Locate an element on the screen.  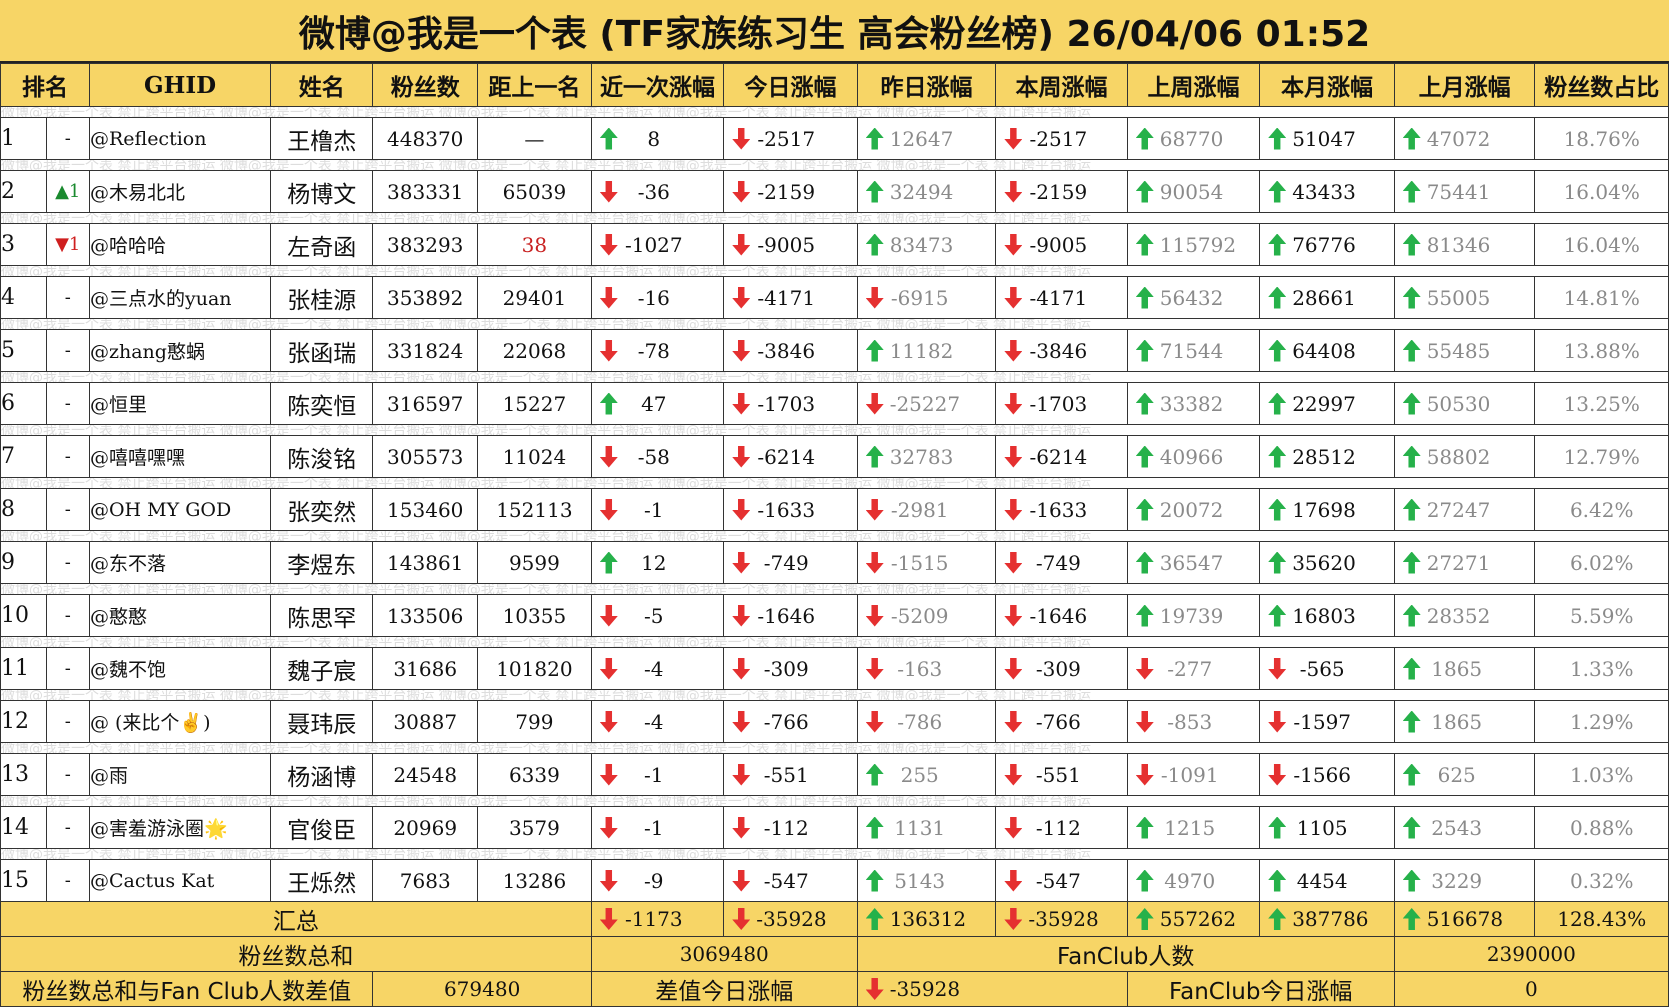
change-cell: 4454 is located at coordinates (1327, 880).